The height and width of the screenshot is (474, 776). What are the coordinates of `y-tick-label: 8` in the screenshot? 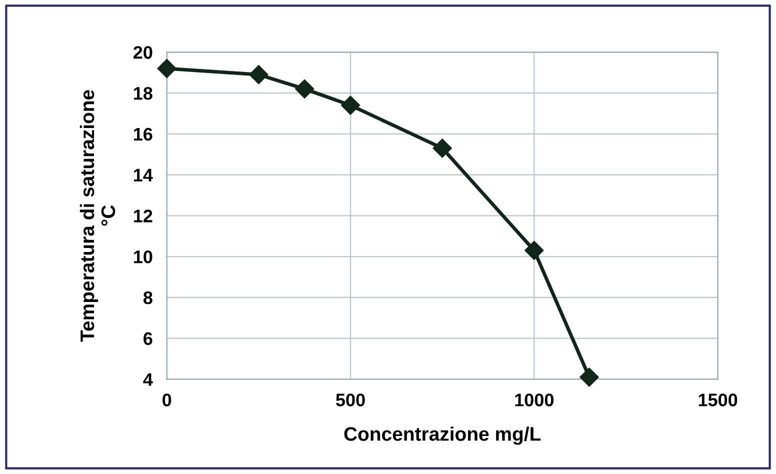 It's located at (147, 297).